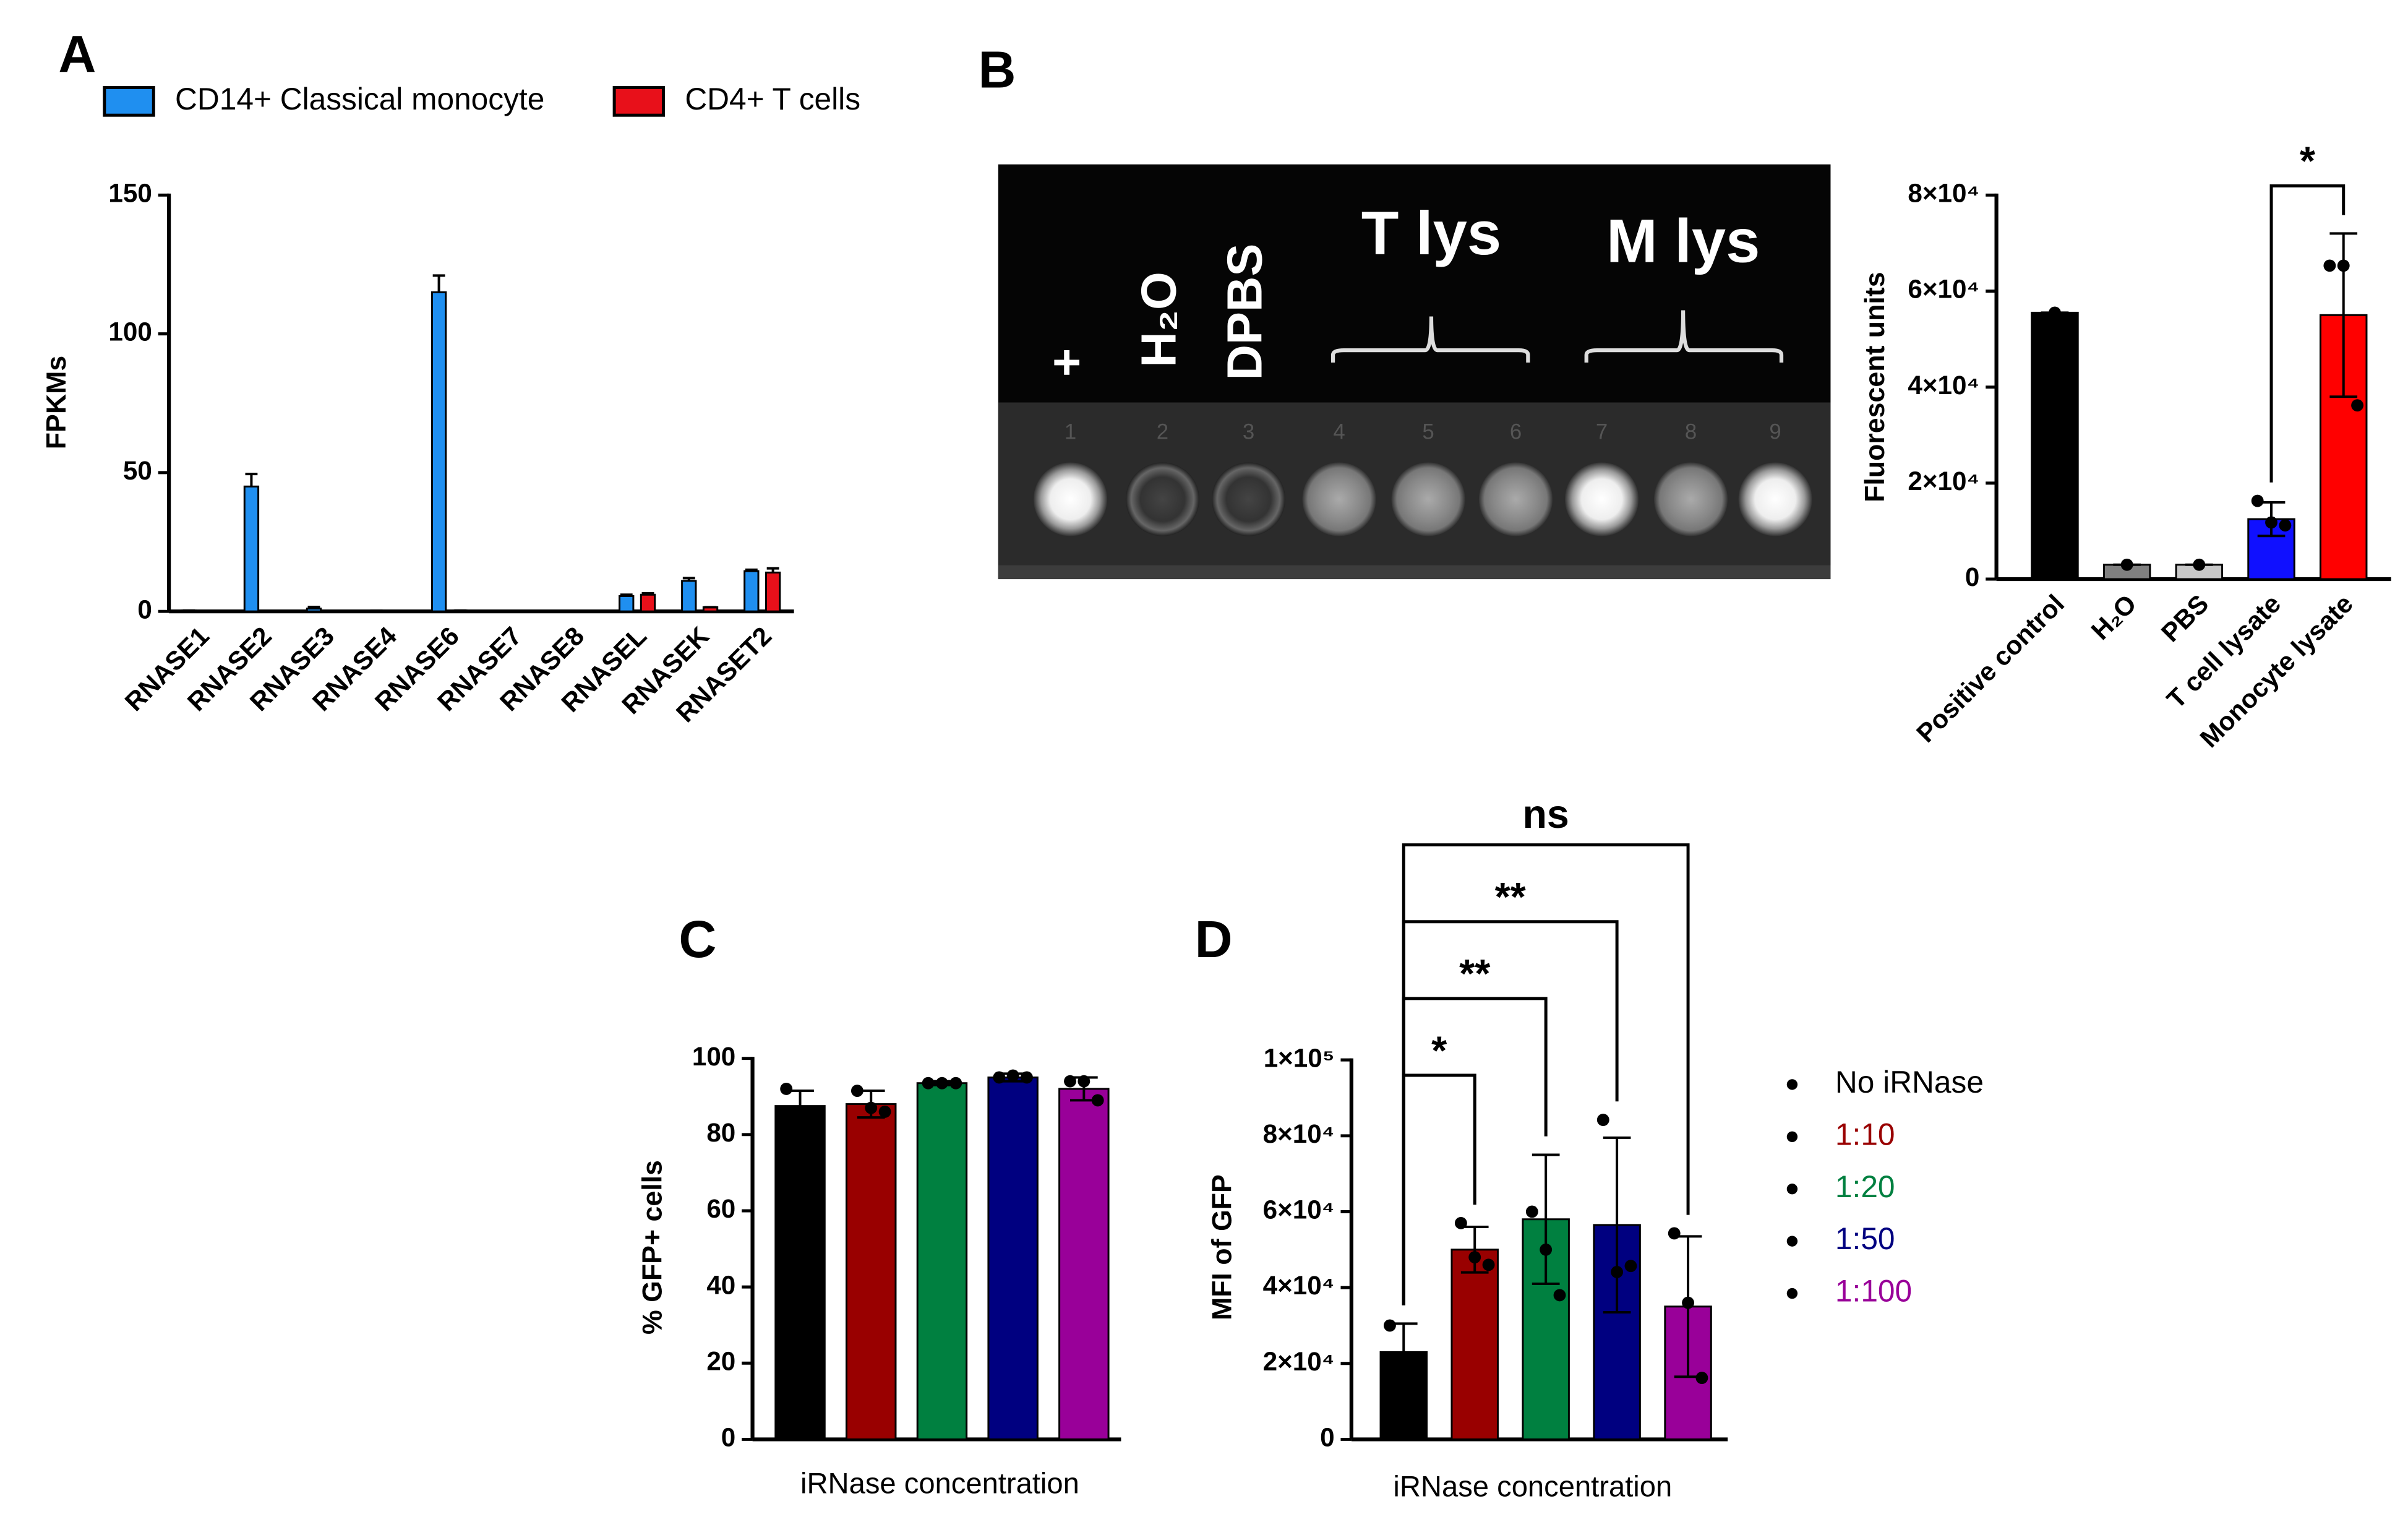 This screenshot has height=1522, width=2408. I want to click on plate-label: T lys, so click(1431, 233).